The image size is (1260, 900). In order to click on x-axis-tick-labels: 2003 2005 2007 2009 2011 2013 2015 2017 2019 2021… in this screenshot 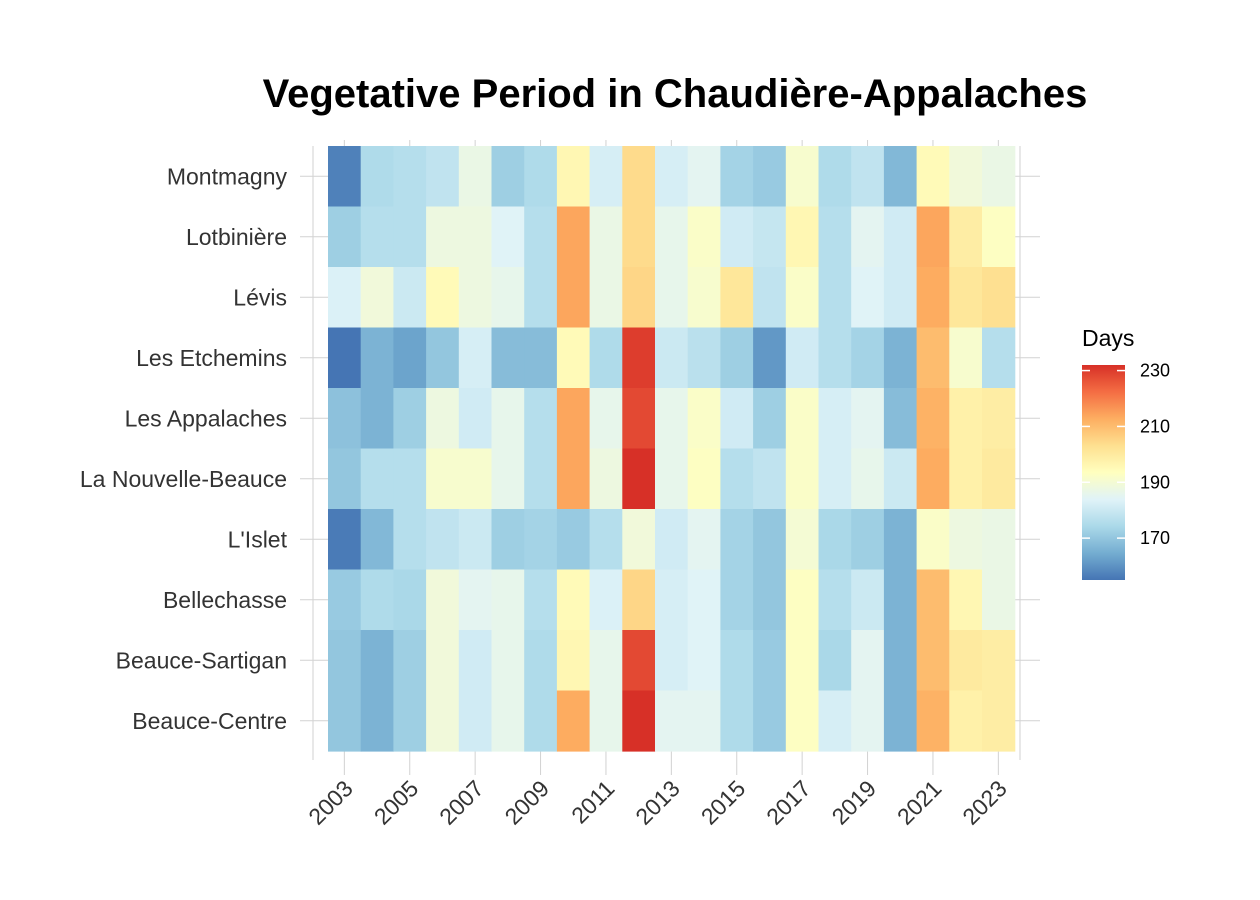, I will do `click(657, 802)`.